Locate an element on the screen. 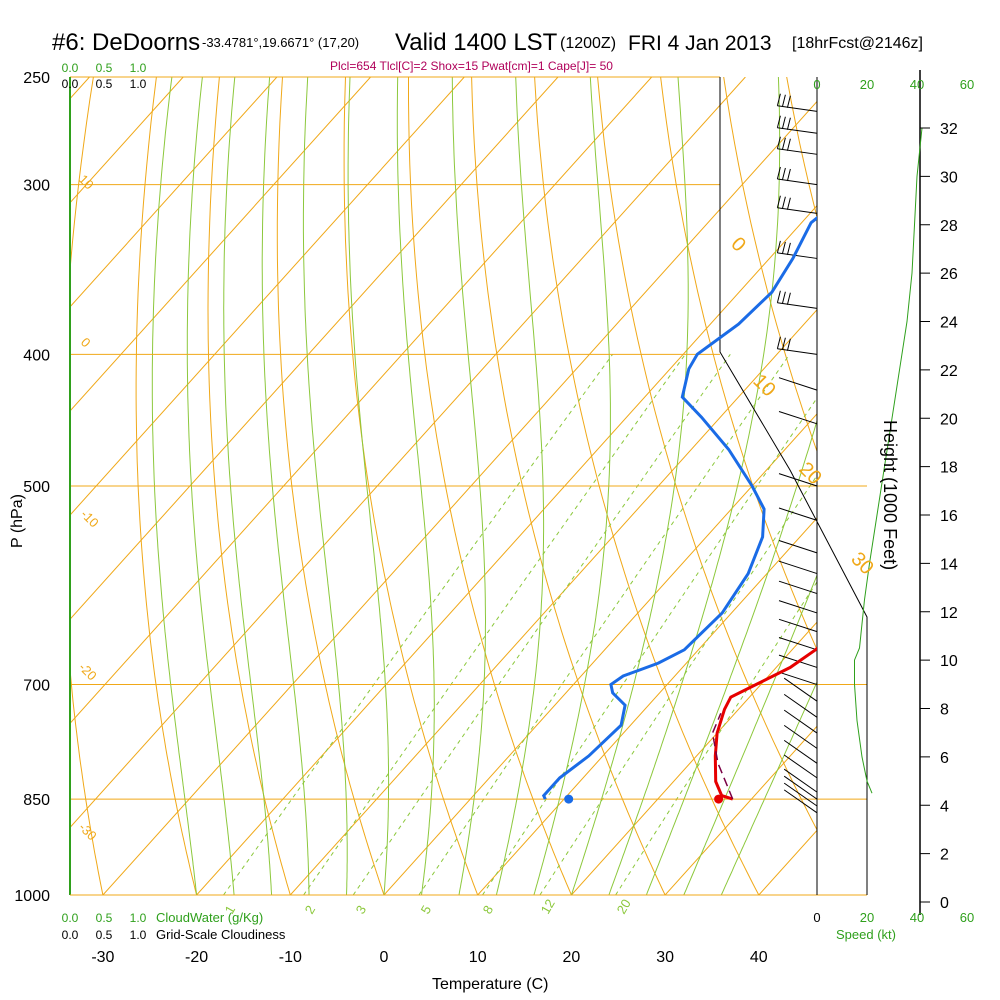  isotherm-label: 20 is located at coordinates (809, 473).